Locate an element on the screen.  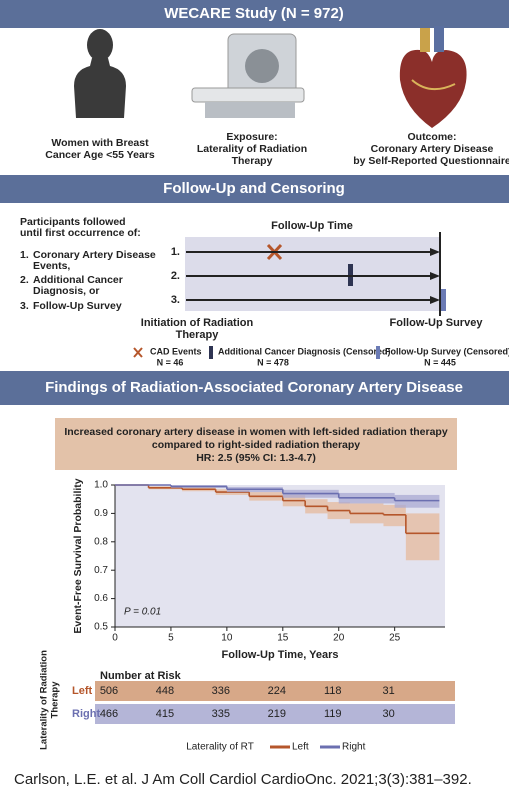
risk-count: 119 is located at coordinates (333, 714).